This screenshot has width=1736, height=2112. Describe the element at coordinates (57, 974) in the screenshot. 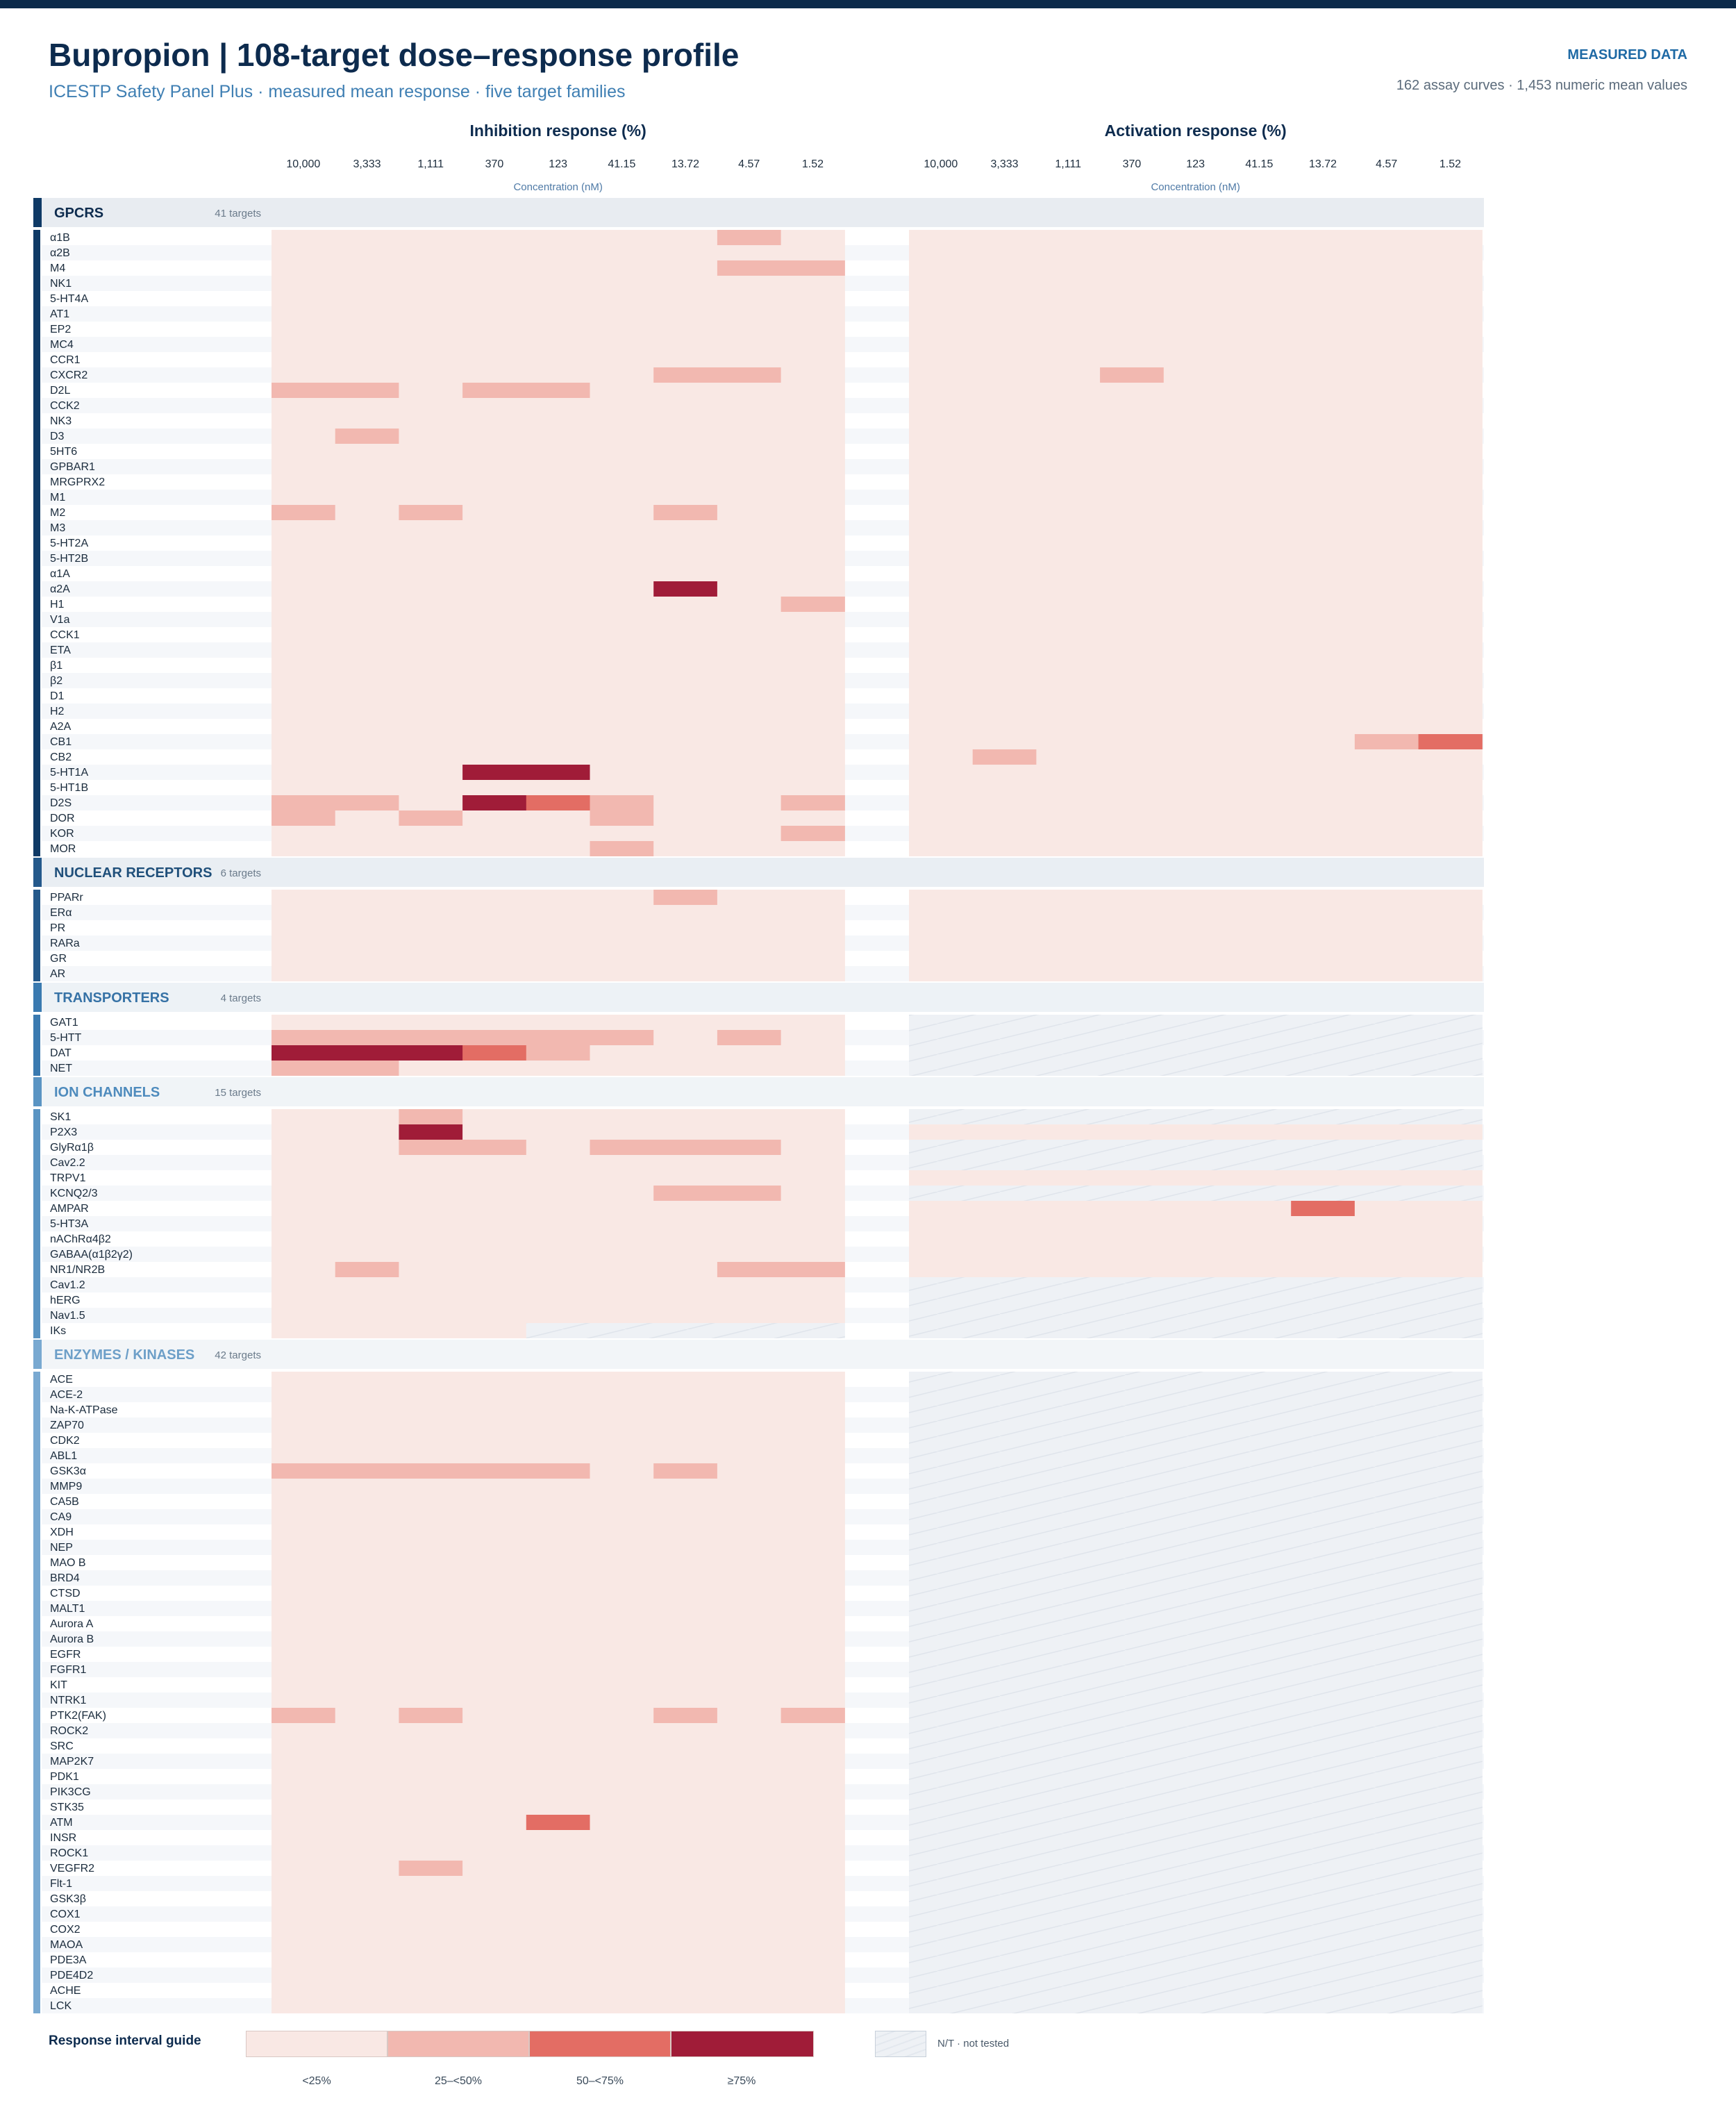

I see `target-label: AR` at that location.